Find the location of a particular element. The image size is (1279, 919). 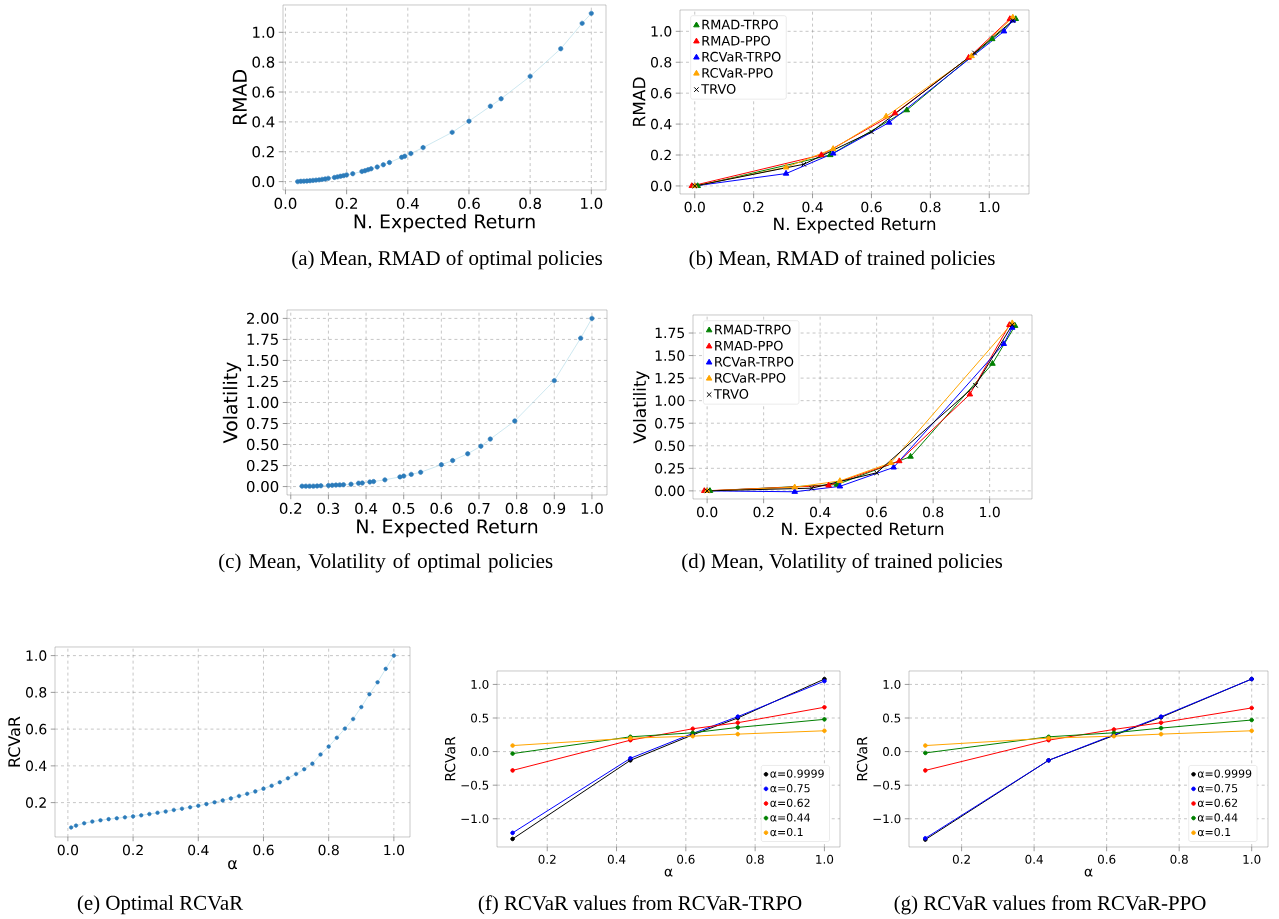

y-tick-label: 0.50 is located at coordinates (262, 444).